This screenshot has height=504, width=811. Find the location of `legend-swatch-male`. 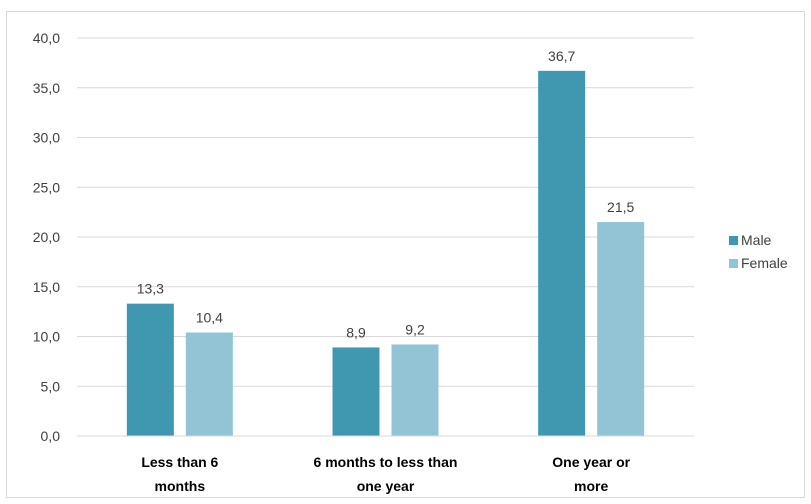

legend-swatch-male is located at coordinates (733, 240).